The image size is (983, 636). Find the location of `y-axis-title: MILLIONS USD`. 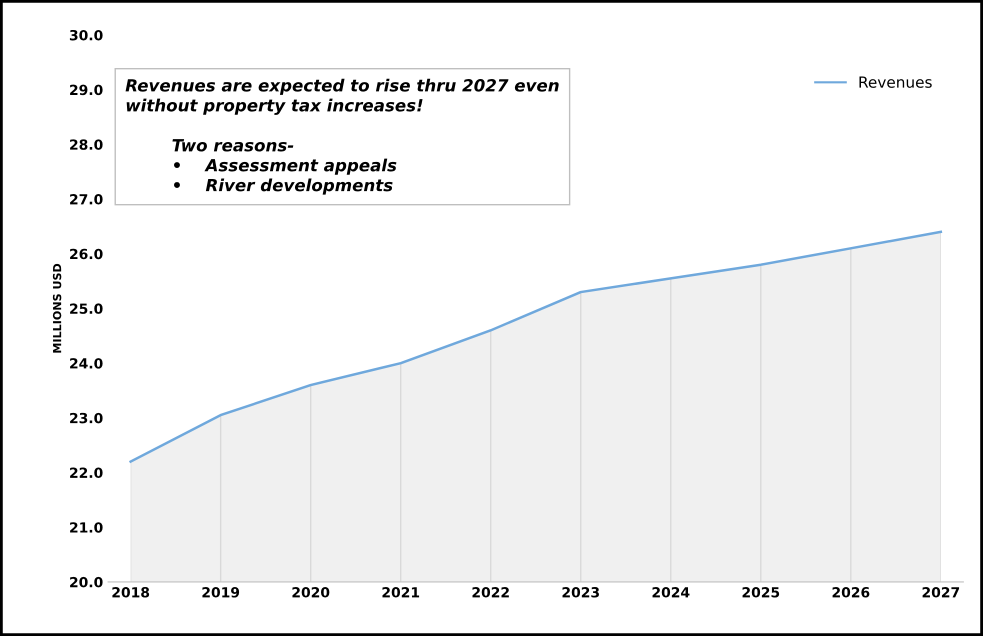

y-axis-title: MILLIONS USD is located at coordinates (57, 308).